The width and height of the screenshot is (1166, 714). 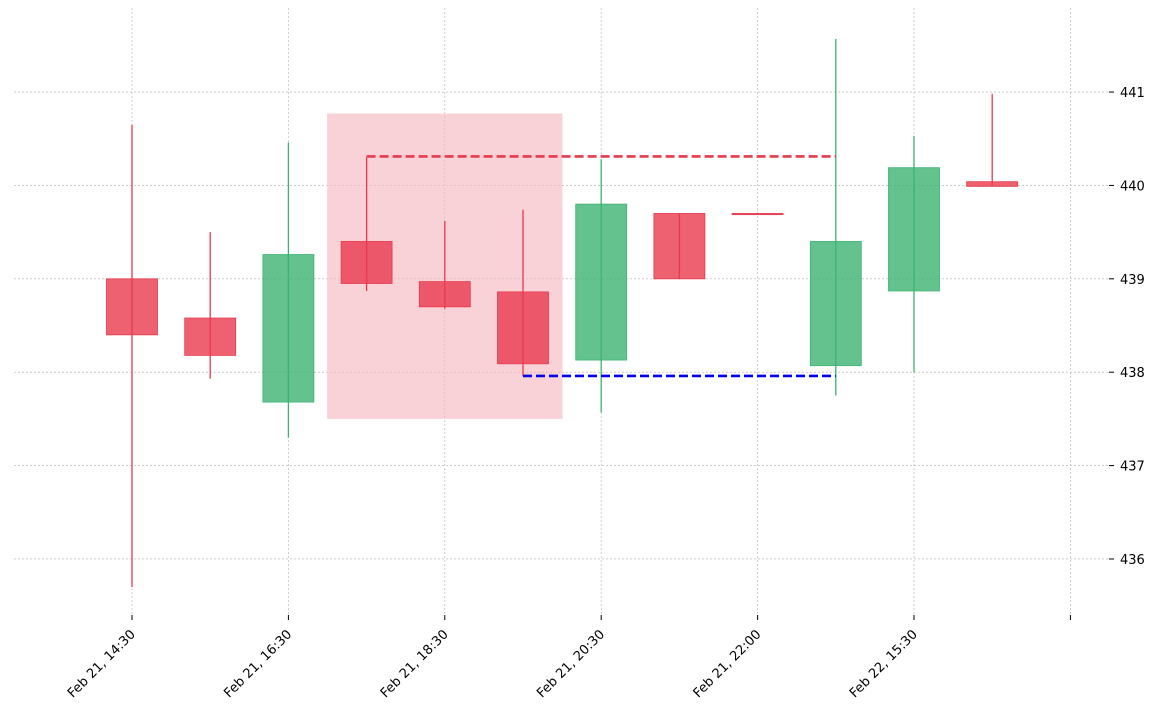 What do you see at coordinates (1127, 327) in the screenshot?
I see `y-axis: 436 437 438 439 440 441` at bounding box center [1127, 327].